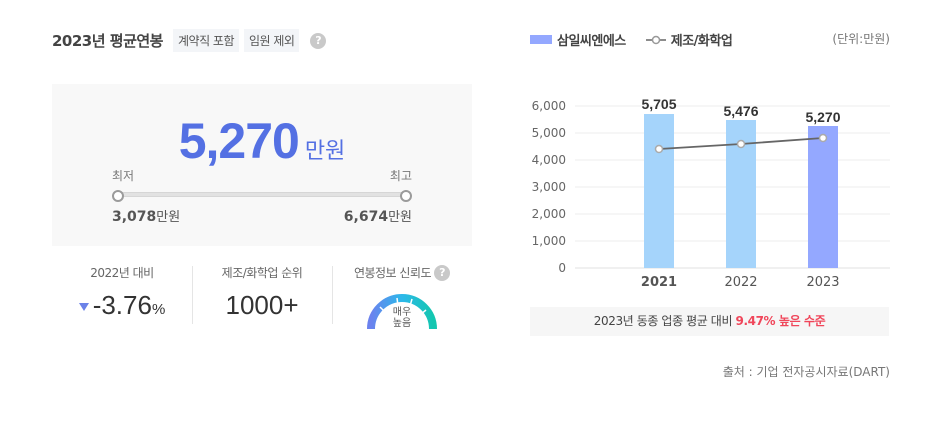 The width and height of the screenshot is (949, 424). Describe the element at coordinates (239, 141) in the screenshot. I see `average-salary-value: 5,270` at that location.